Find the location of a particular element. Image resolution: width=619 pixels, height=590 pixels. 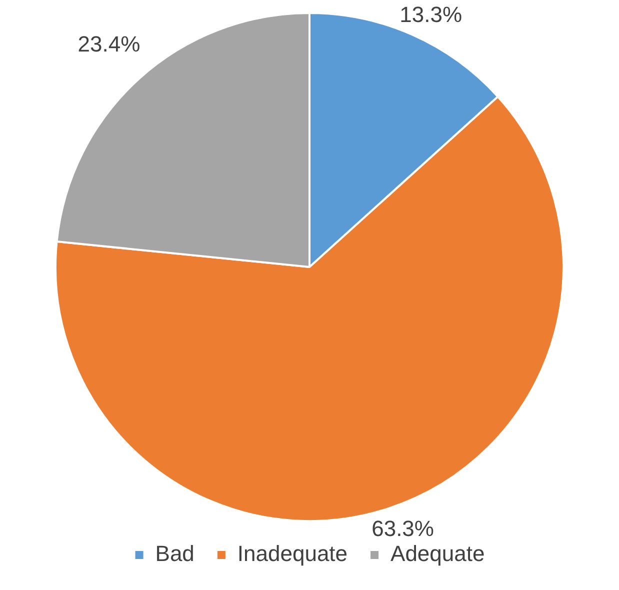

legend-label: Adequate is located at coordinates (437, 553).